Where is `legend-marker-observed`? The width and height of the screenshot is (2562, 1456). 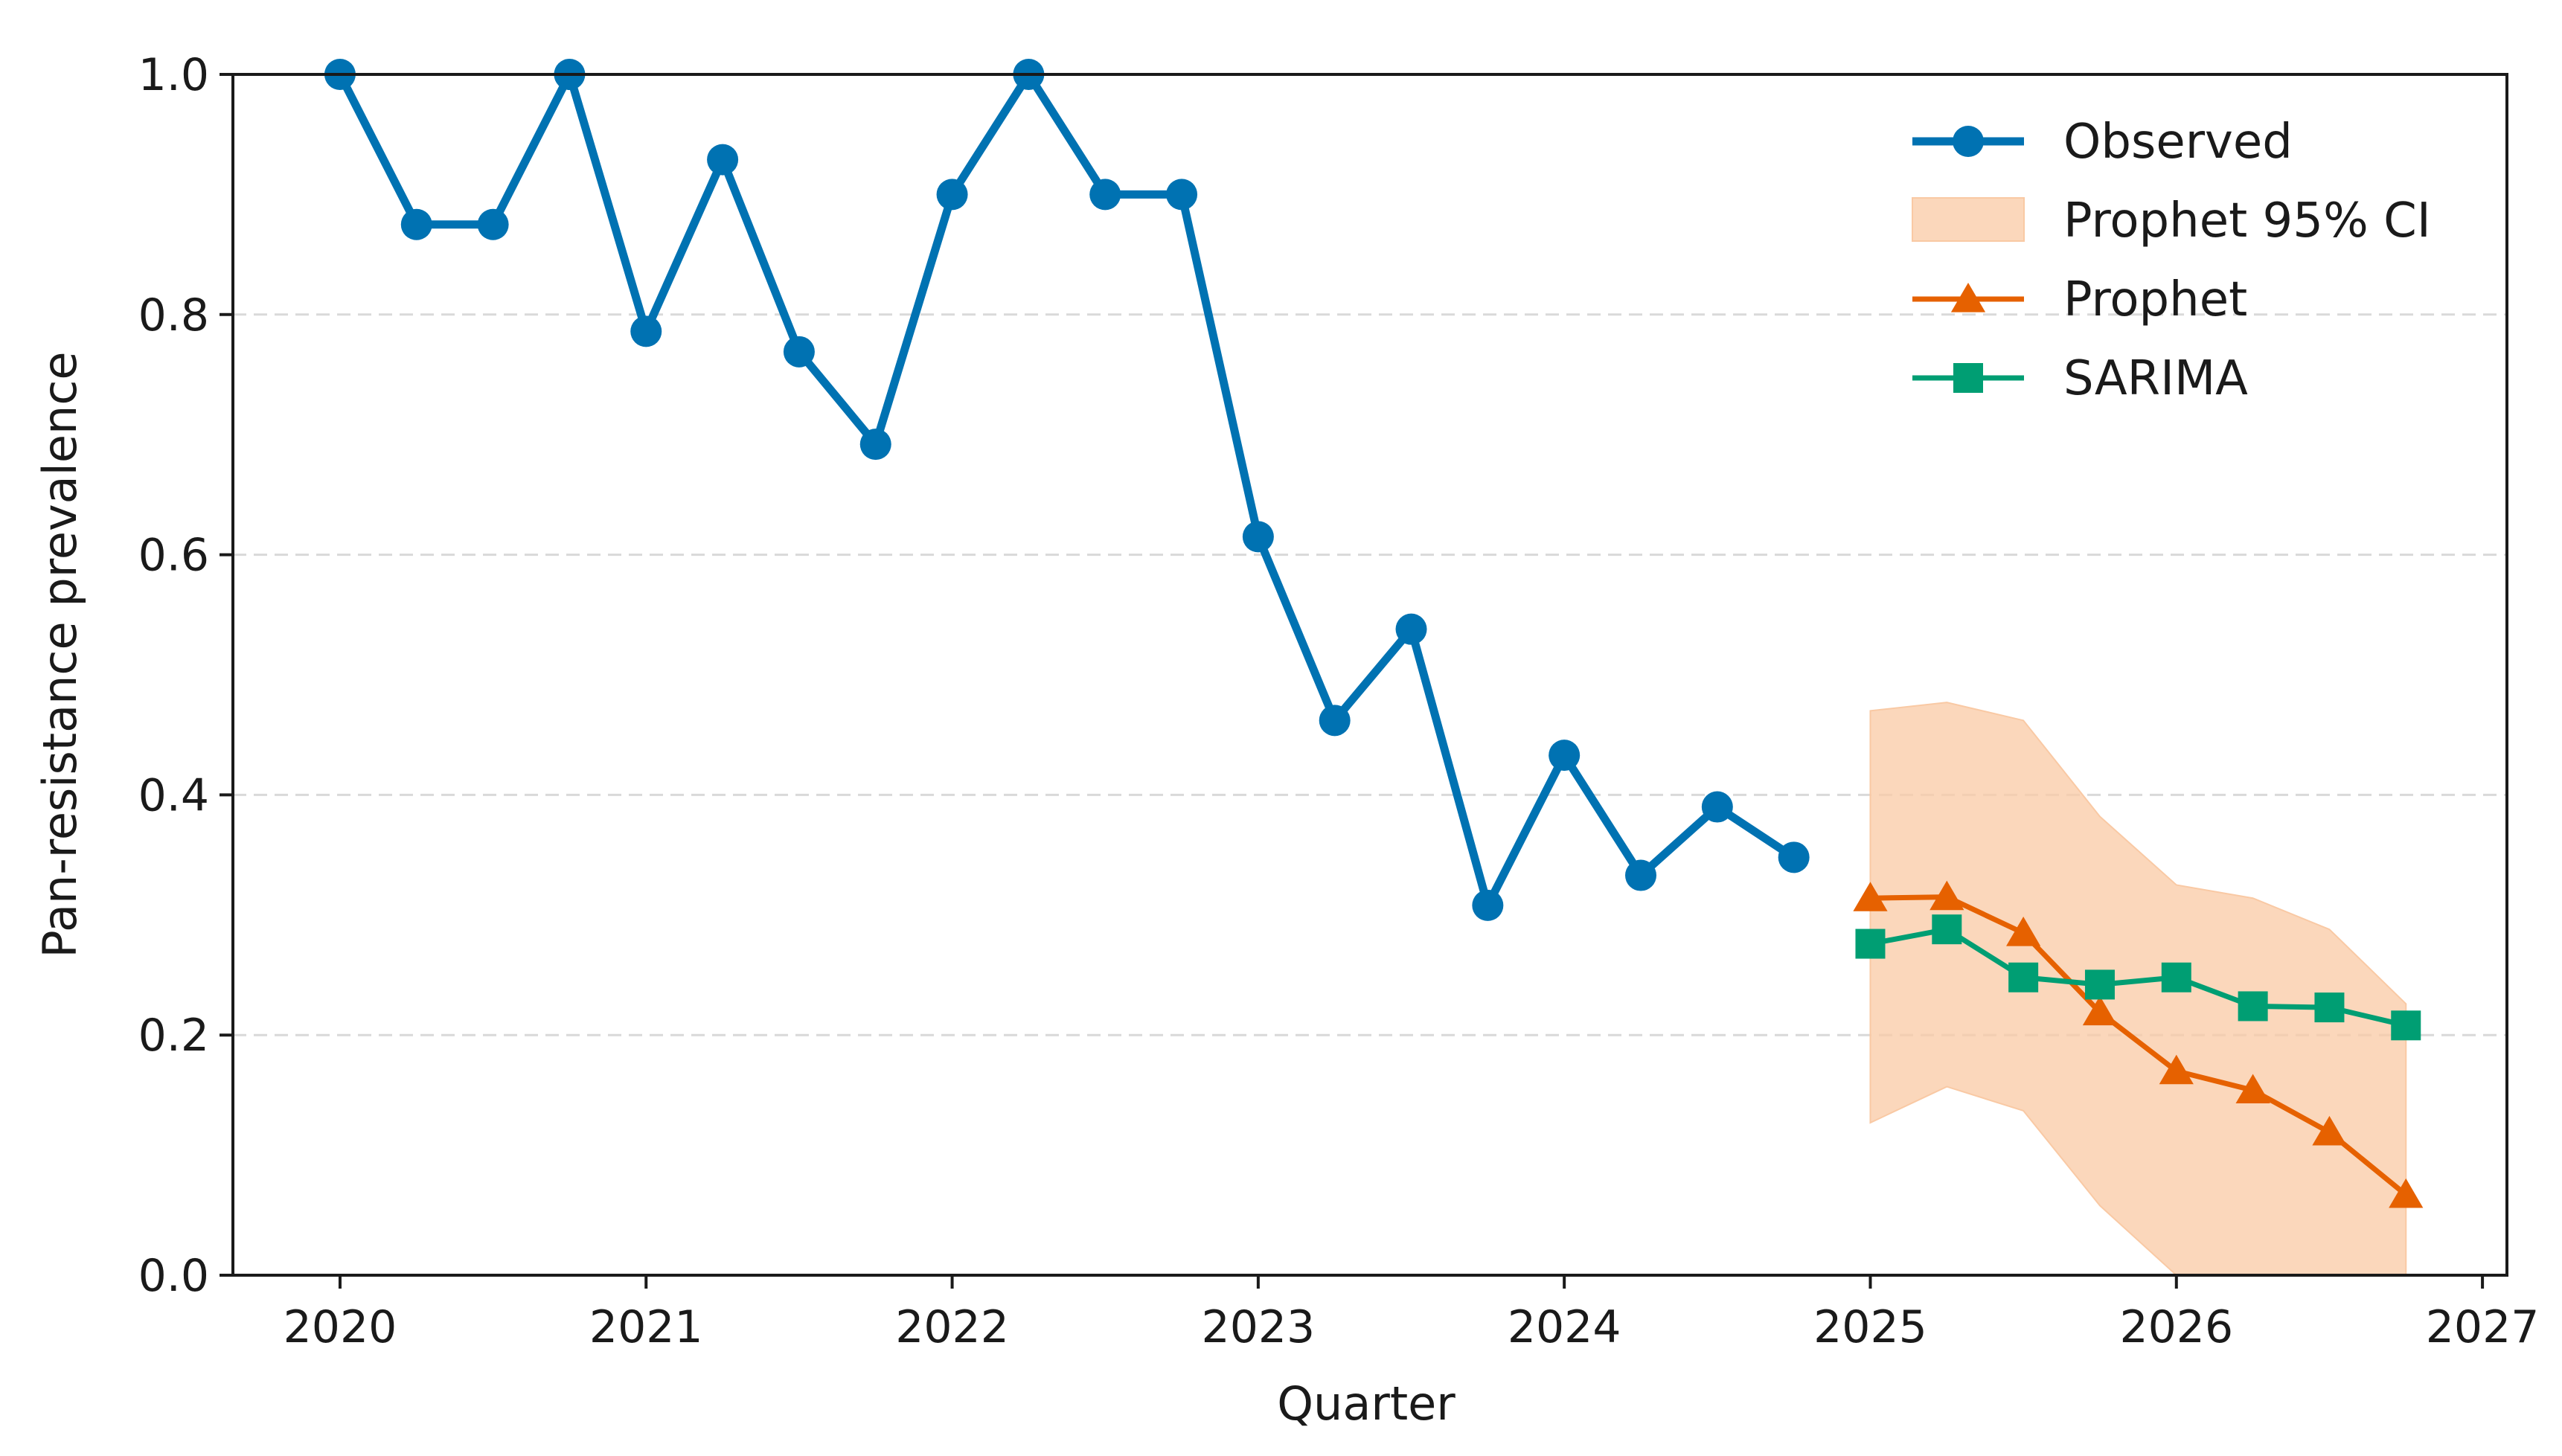
legend-marker-observed is located at coordinates (1968, 141).